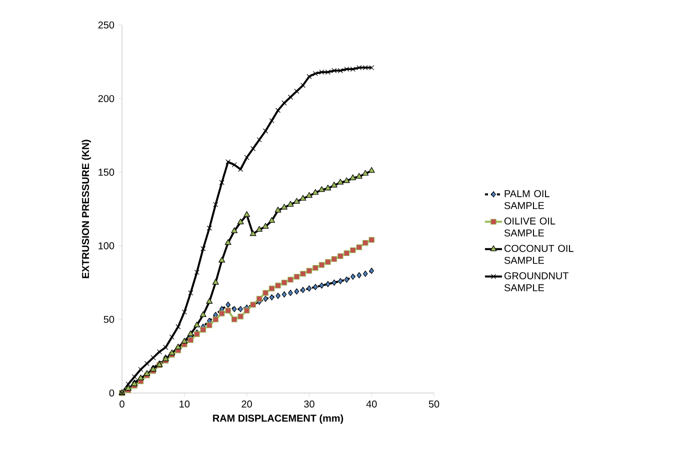 The width and height of the screenshot is (699, 470). What do you see at coordinates (111, 393) in the screenshot?
I see `y-tick-label: 0` at bounding box center [111, 393].